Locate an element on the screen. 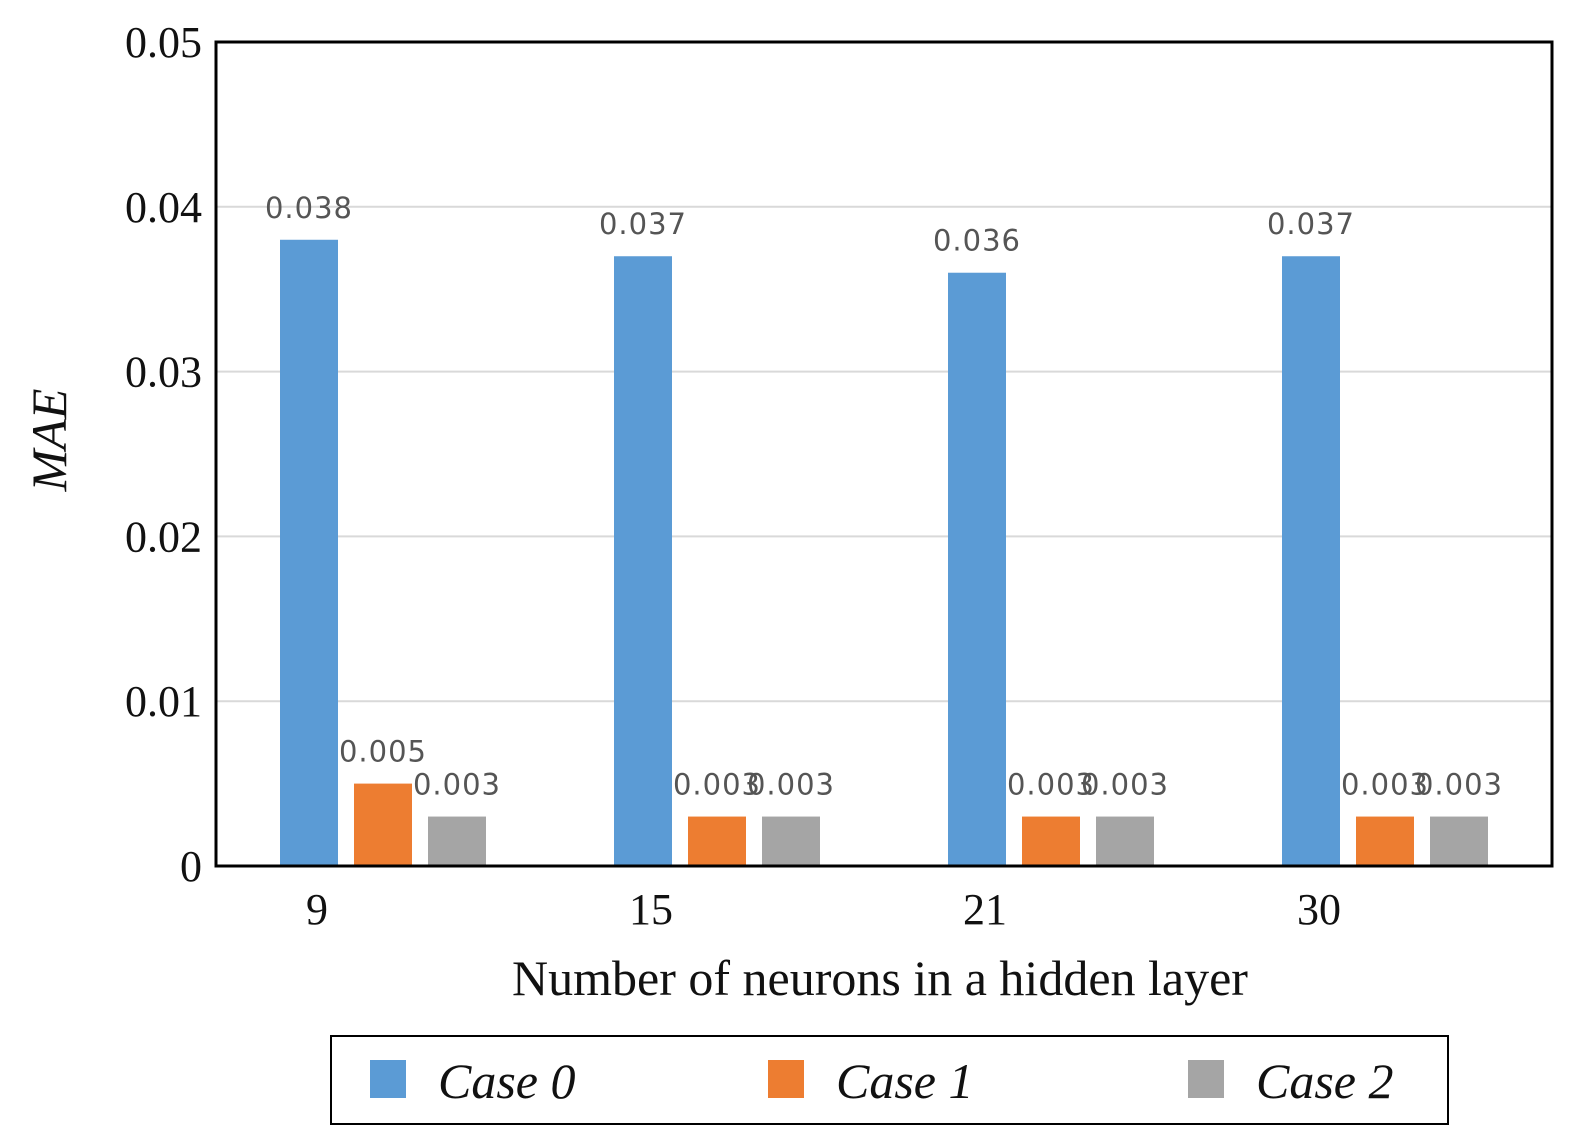 This screenshot has height=1142, width=1574. y-tick-label: 0.04 is located at coordinates (163, 207).